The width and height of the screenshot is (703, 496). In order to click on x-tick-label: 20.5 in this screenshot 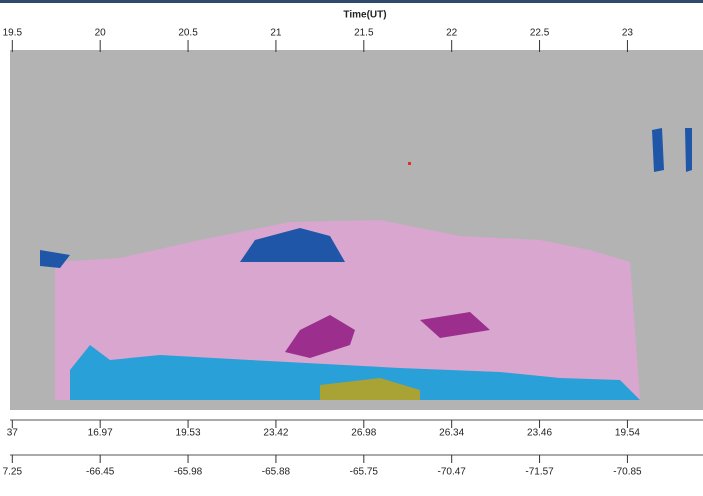, I will do `click(188, 33)`.